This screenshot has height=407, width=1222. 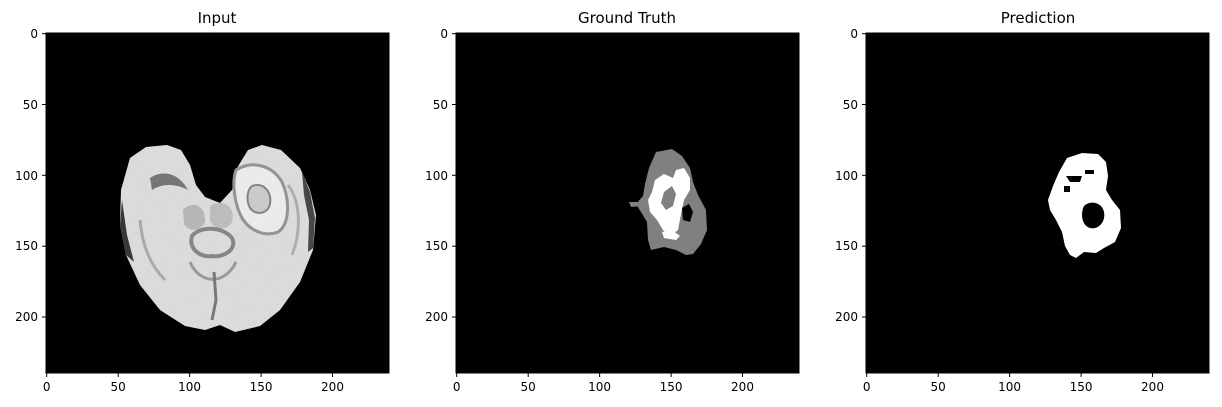 I want to click on ground-truth-mask, so click(x=668, y=202).